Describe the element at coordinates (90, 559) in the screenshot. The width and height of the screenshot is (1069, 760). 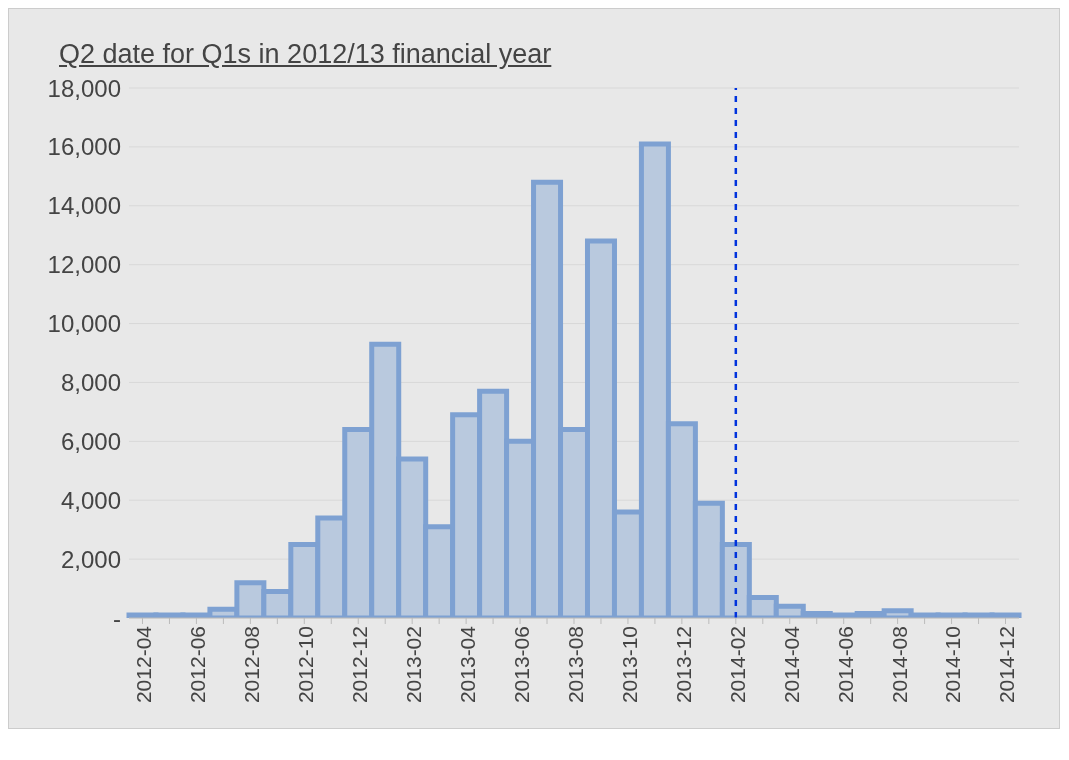
I see `y-tick-label: 2,000` at that location.